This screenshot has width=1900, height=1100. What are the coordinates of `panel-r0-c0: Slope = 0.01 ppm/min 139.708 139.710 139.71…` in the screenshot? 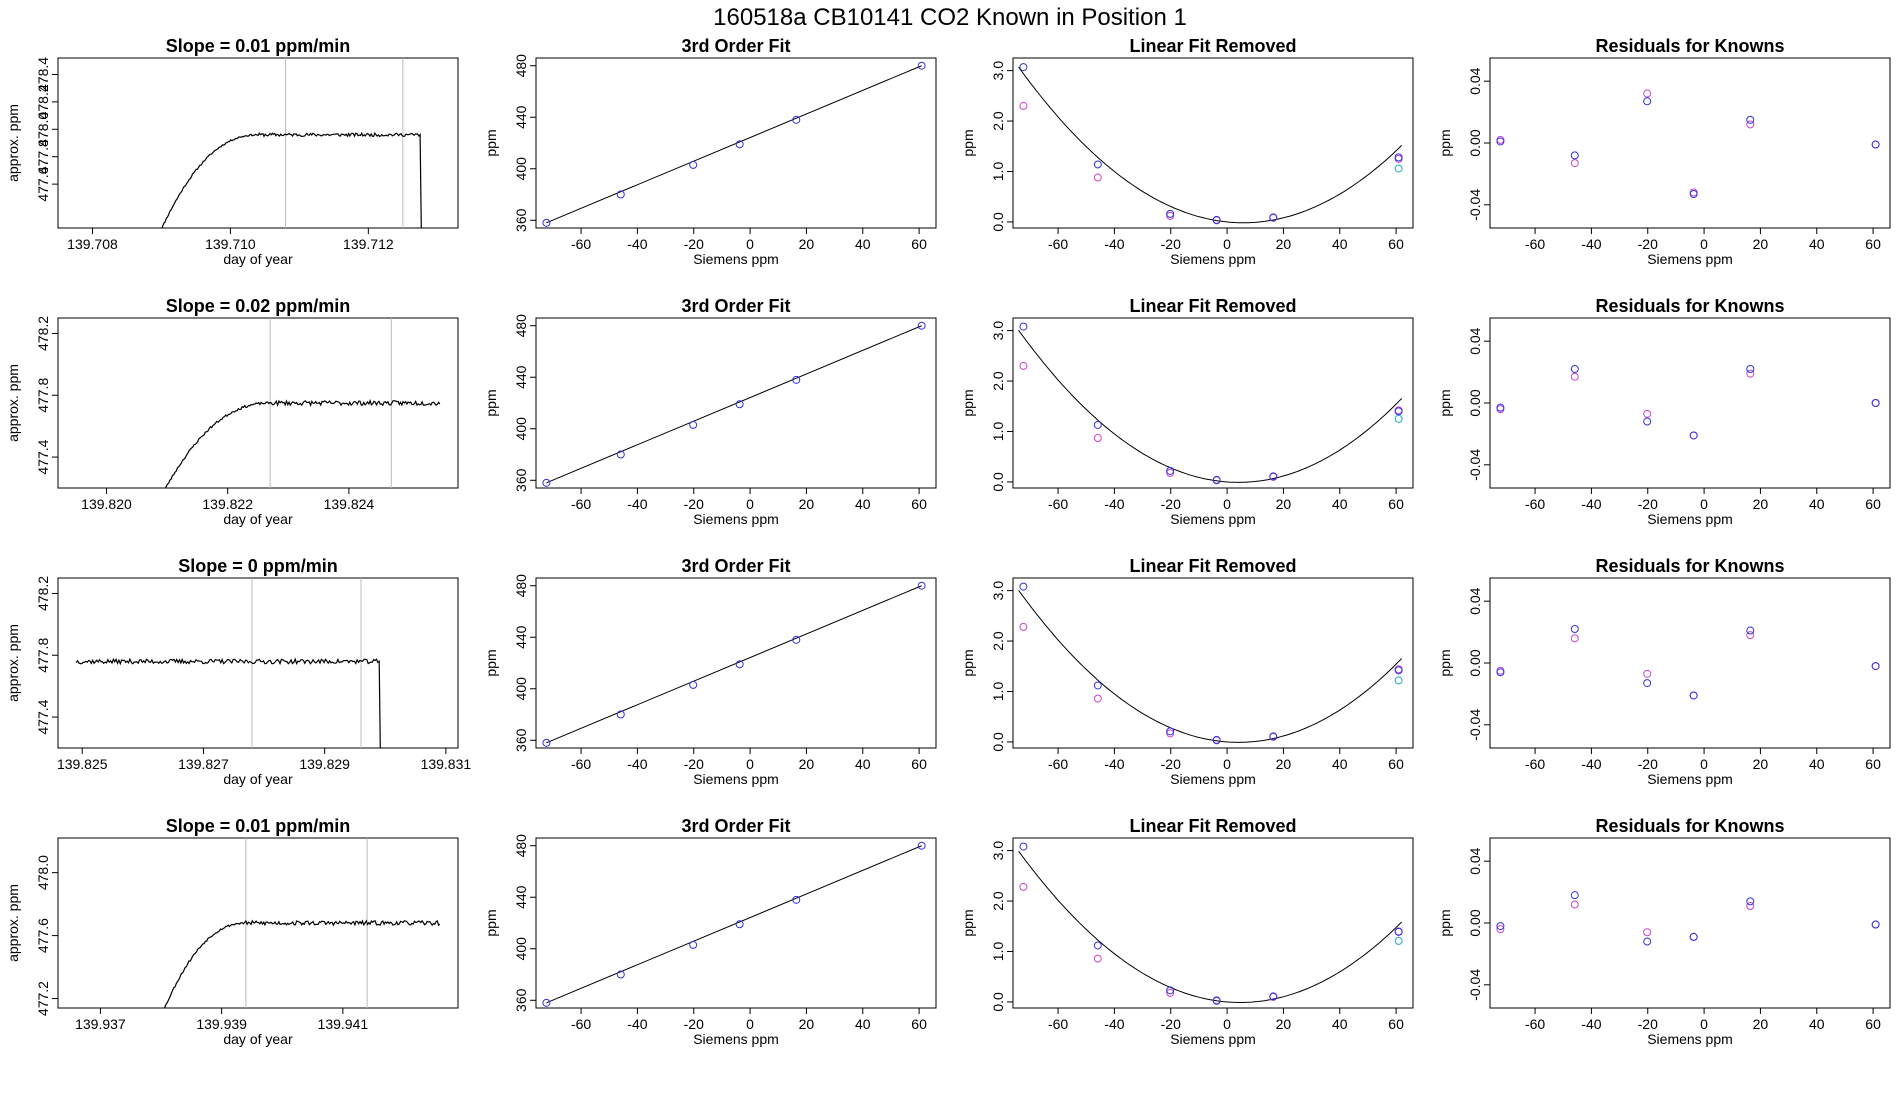 It's located at (232, 151).